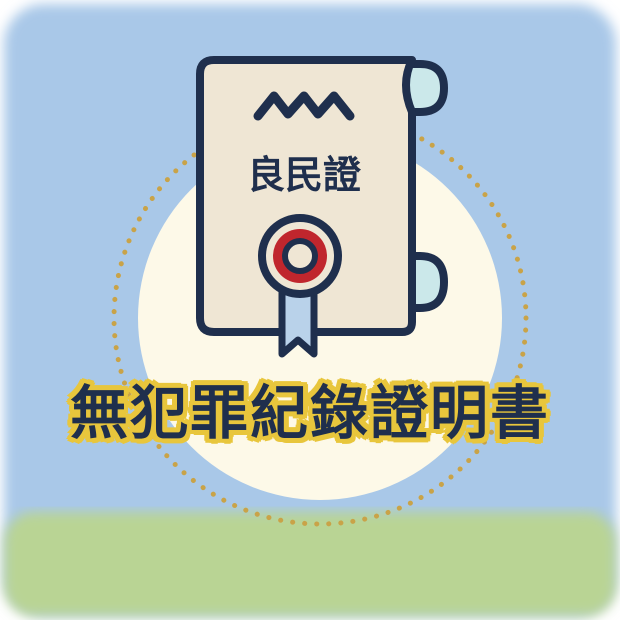 The height and width of the screenshot is (620, 620). Describe the element at coordinates (300, 256) in the screenshot. I see `seal-icon` at that location.